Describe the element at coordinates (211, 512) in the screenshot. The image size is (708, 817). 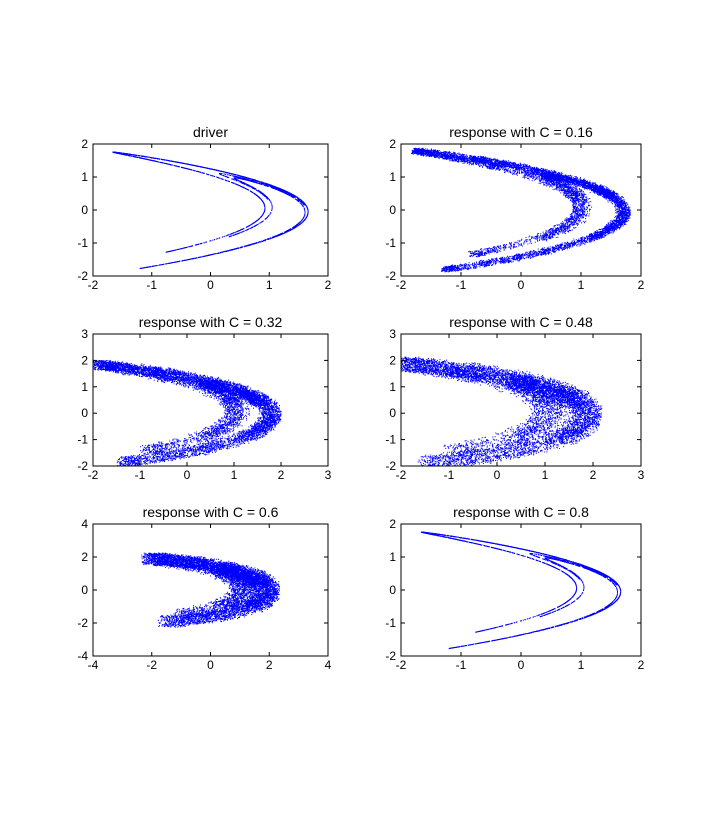
I see `subplot-title: response with C = 0.6` at that location.